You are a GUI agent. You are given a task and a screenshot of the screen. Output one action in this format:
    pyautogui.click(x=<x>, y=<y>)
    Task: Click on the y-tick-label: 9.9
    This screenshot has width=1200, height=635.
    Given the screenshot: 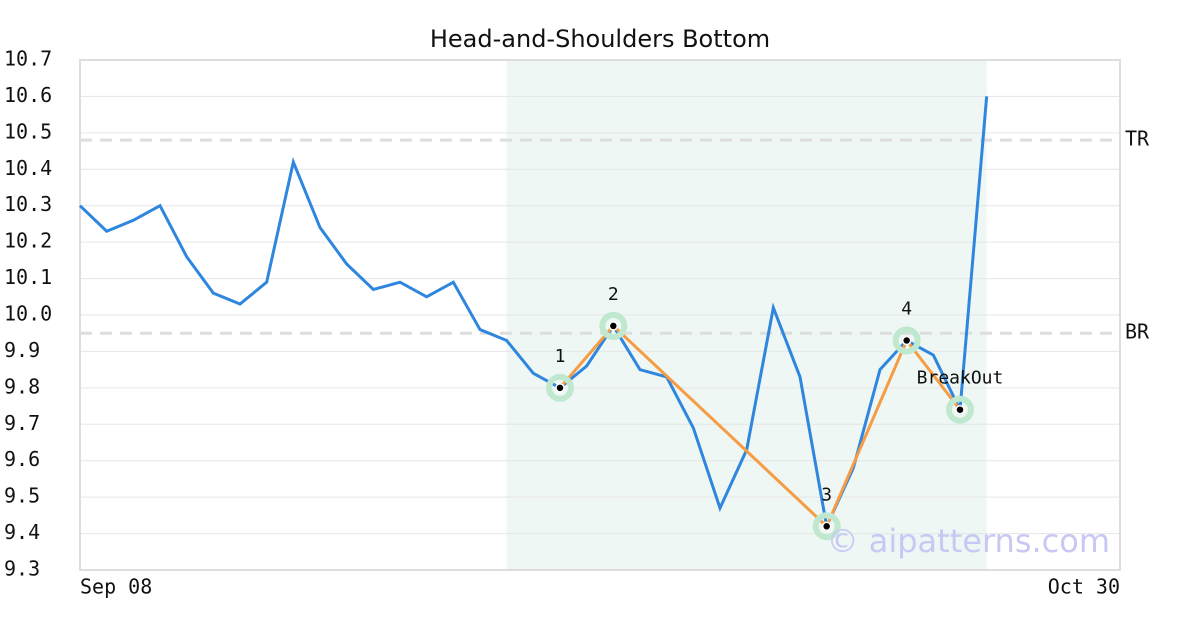 What is the action you would take?
    pyautogui.click(x=22, y=350)
    